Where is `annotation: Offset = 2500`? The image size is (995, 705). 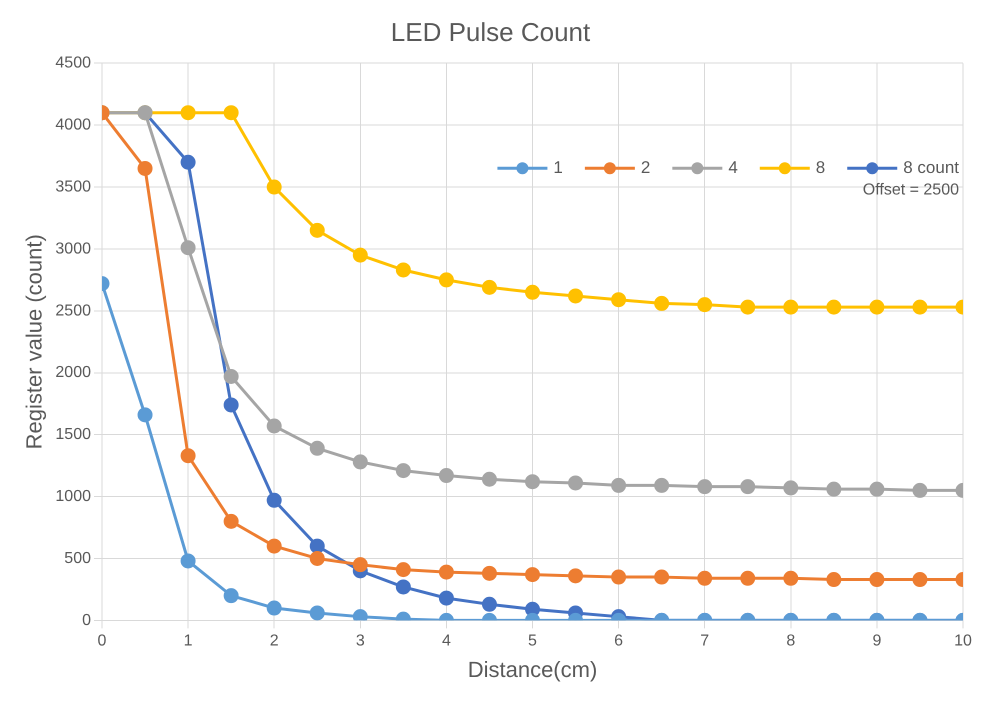 annotation: Offset = 2500 is located at coordinates (911, 190).